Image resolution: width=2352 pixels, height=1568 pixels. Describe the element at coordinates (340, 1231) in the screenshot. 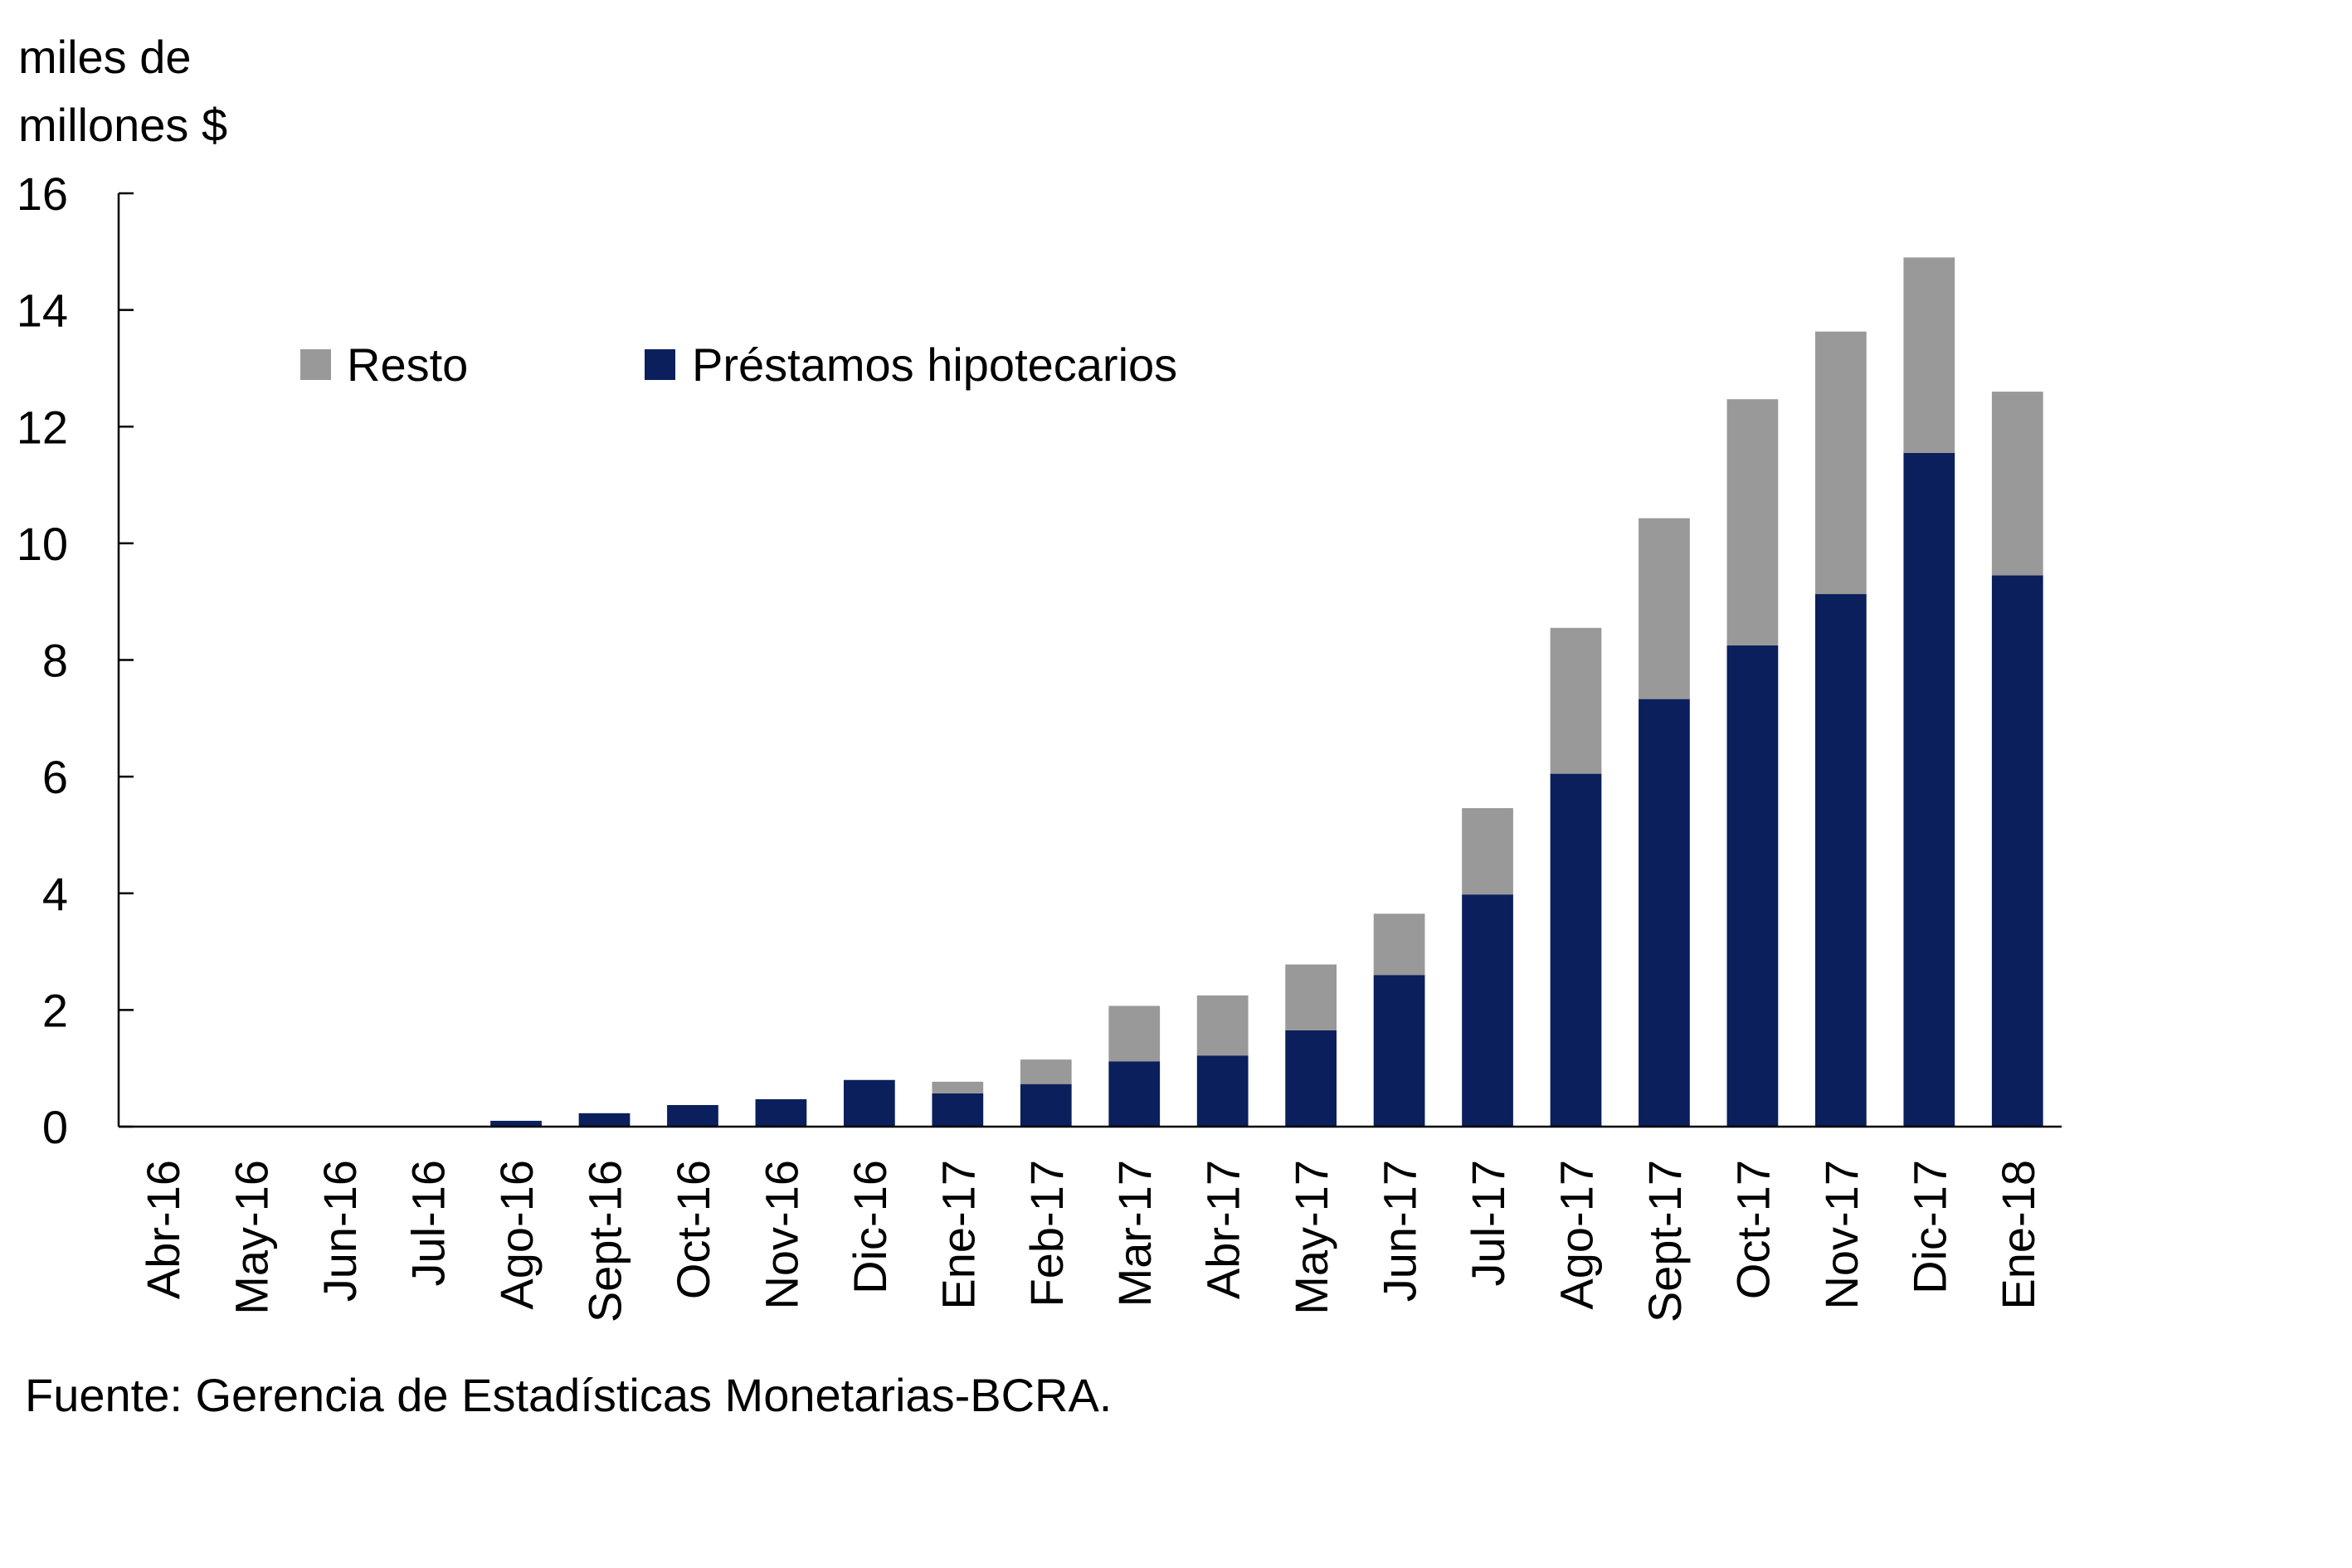

I see `x-tick-label: Jun-16` at that location.